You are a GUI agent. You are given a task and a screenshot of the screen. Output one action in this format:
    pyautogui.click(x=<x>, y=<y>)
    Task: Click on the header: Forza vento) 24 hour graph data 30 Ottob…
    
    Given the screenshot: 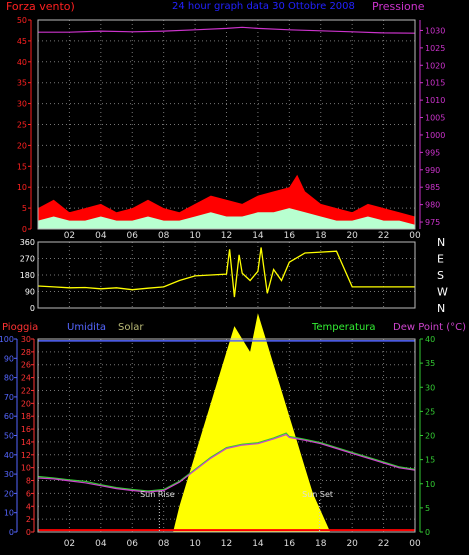 What is the action you would take?
    pyautogui.click(x=215, y=6)
    